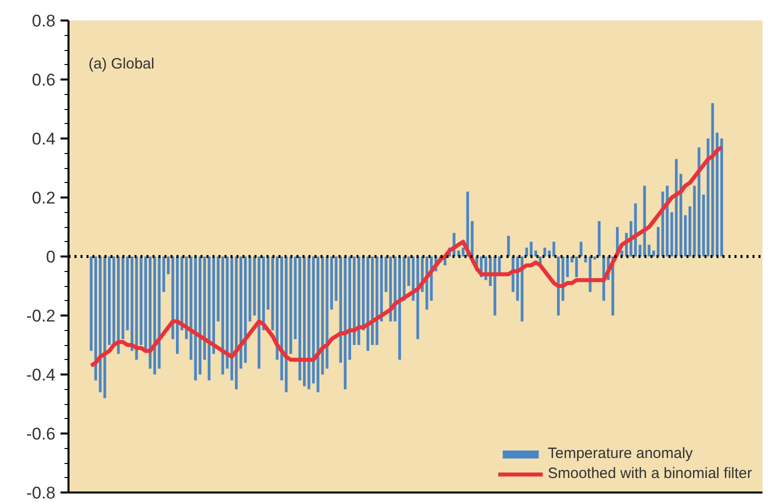  What do you see at coordinates (121, 64) in the screenshot?
I see `annotation: (a) Global` at bounding box center [121, 64].